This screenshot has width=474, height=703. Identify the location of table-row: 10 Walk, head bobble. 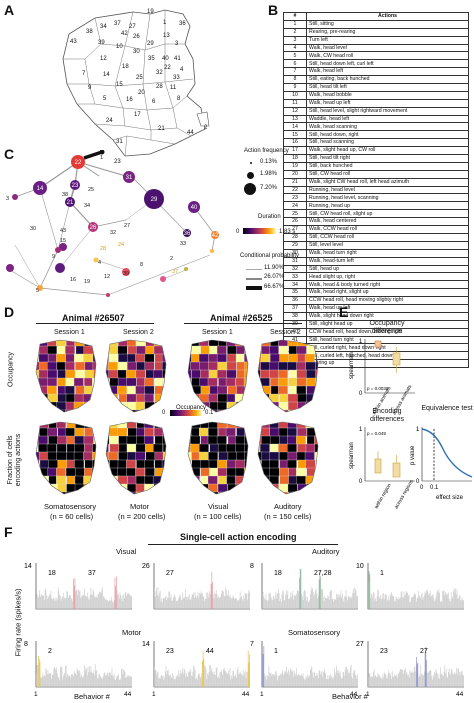
(376, 95).